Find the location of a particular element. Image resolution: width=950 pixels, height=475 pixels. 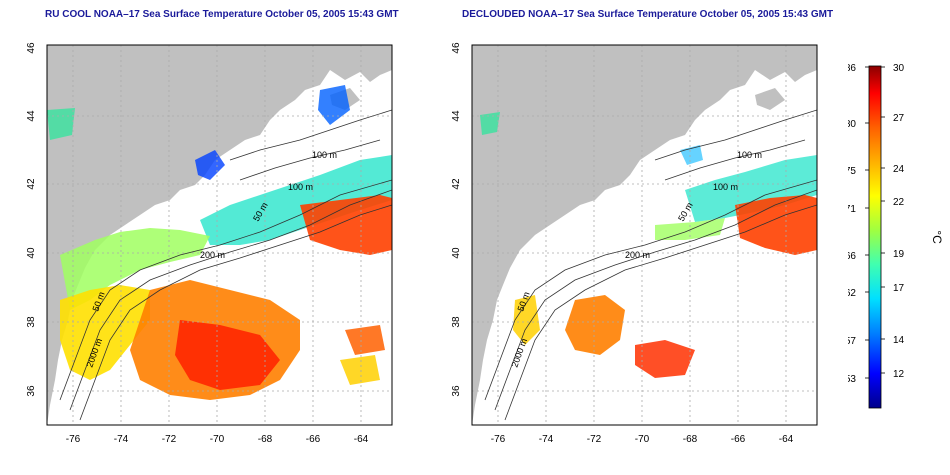

celsius-axis-label: °C is located at coordinates (937, 237).